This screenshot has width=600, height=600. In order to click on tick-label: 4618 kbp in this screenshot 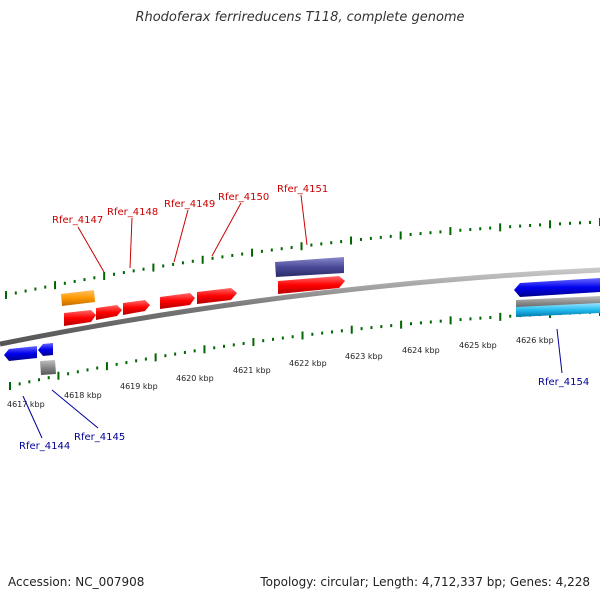, I will do `click(83, 395)`.